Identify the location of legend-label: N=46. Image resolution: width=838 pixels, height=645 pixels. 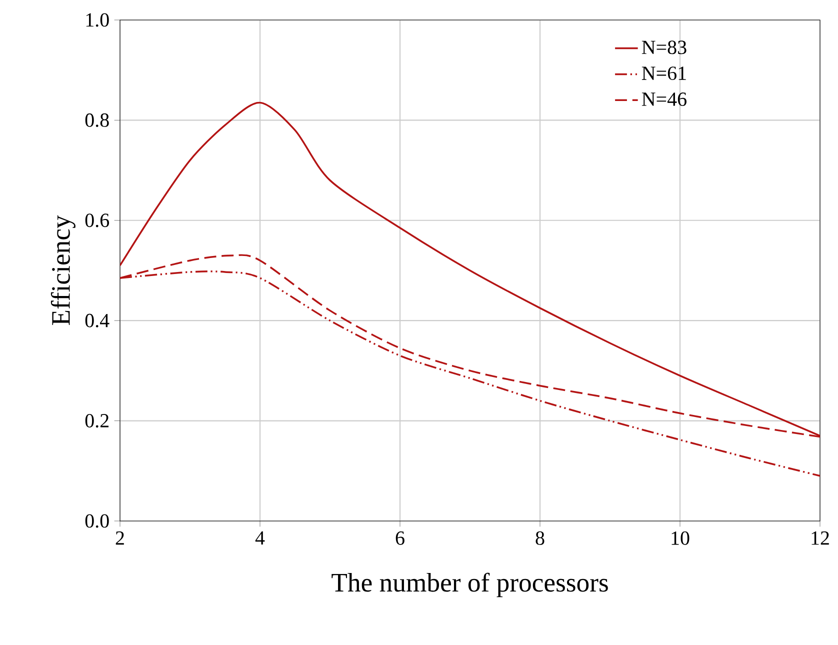
(664, 99).